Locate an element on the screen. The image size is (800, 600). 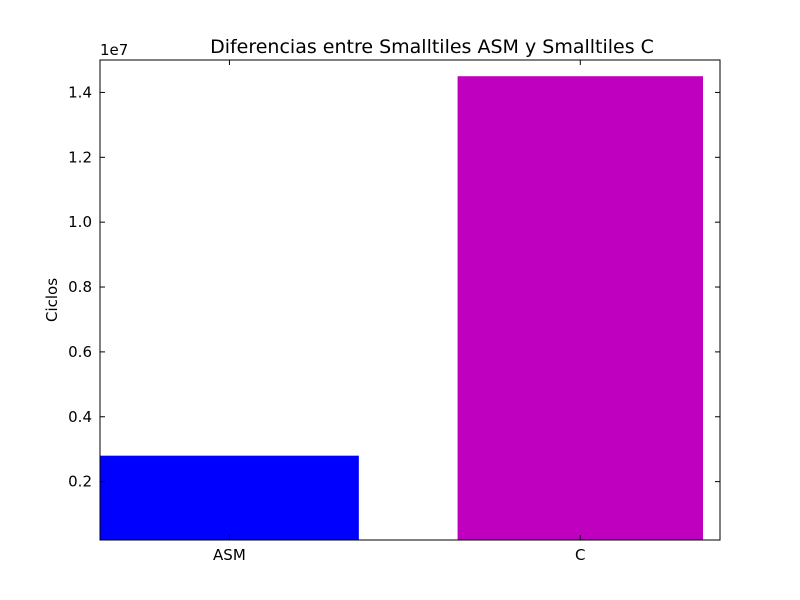
y-tick-label: 0.6 is located at coordinates (80, 352).